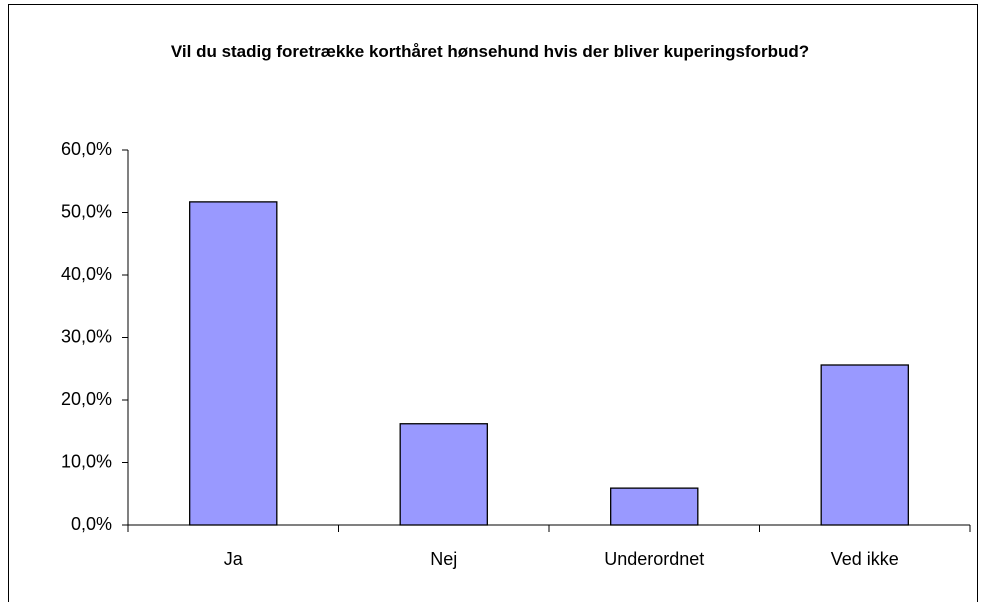  Describe the element at coordinates (86, 149) in the screenshot. I see `y-tick-label: 60,0%` at that location.